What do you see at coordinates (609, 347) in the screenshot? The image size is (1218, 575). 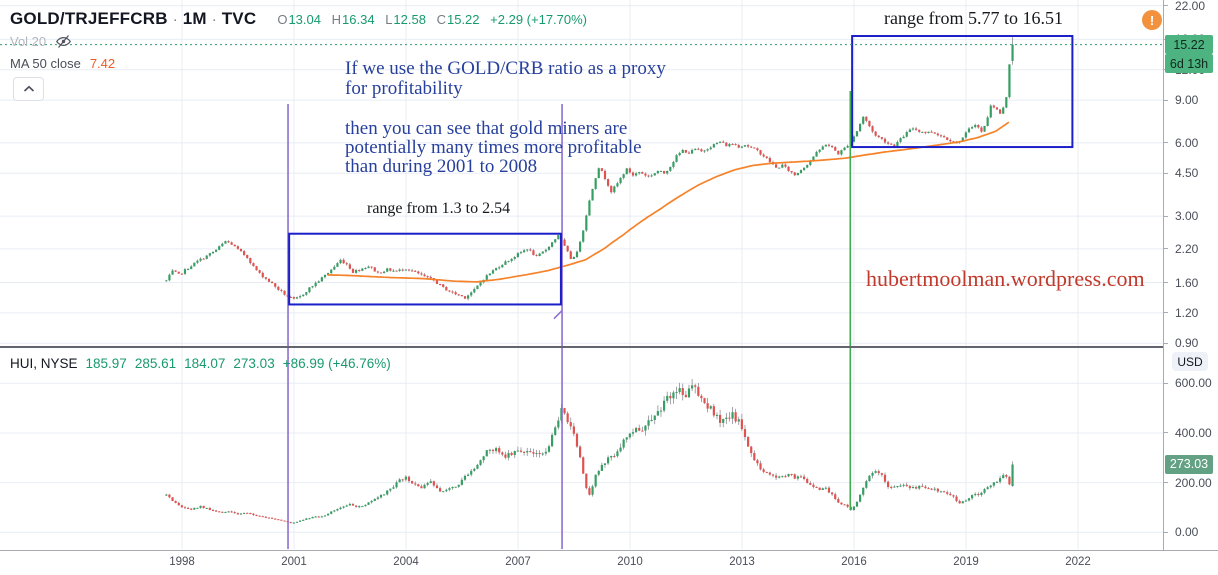 I see `pane-divider` at bounding box center [609, 347].